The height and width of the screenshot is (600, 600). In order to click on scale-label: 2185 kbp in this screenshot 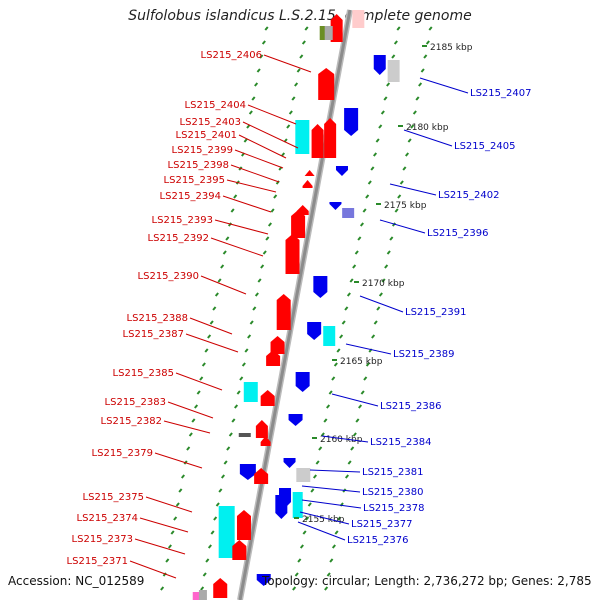, I will do `click(451, 48)`.